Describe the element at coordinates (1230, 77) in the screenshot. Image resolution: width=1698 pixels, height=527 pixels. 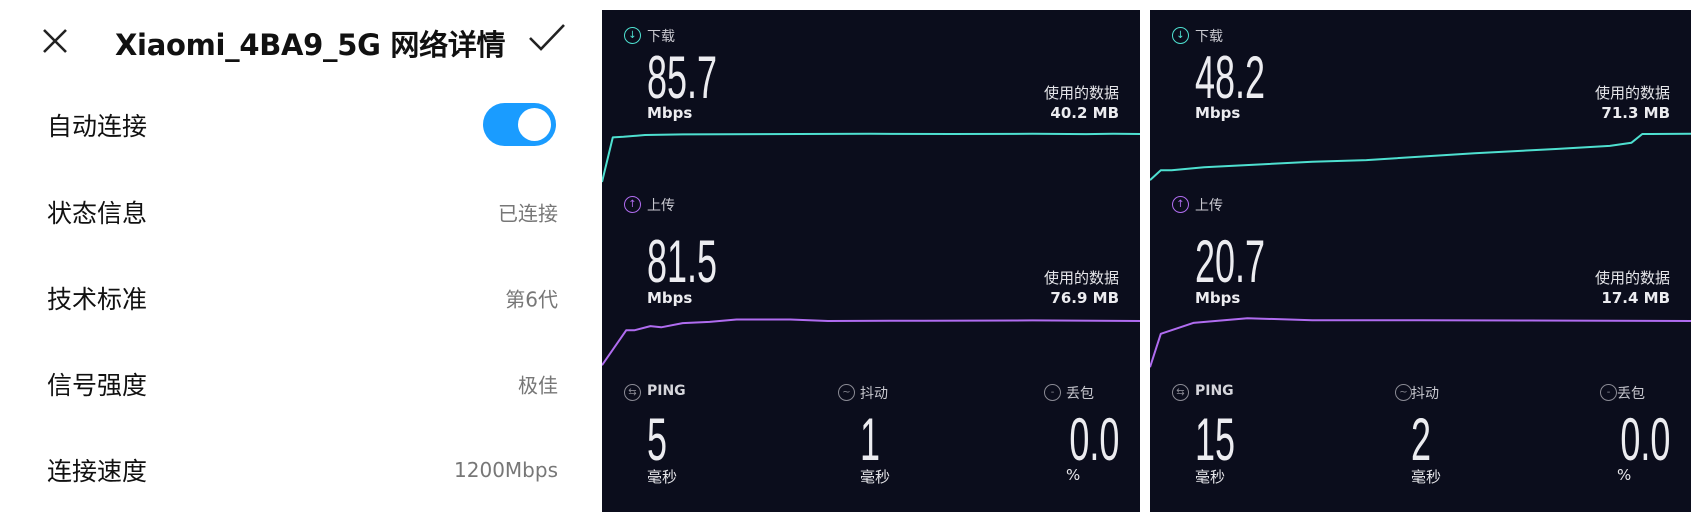
I see `download-value: 48.2` at that location.